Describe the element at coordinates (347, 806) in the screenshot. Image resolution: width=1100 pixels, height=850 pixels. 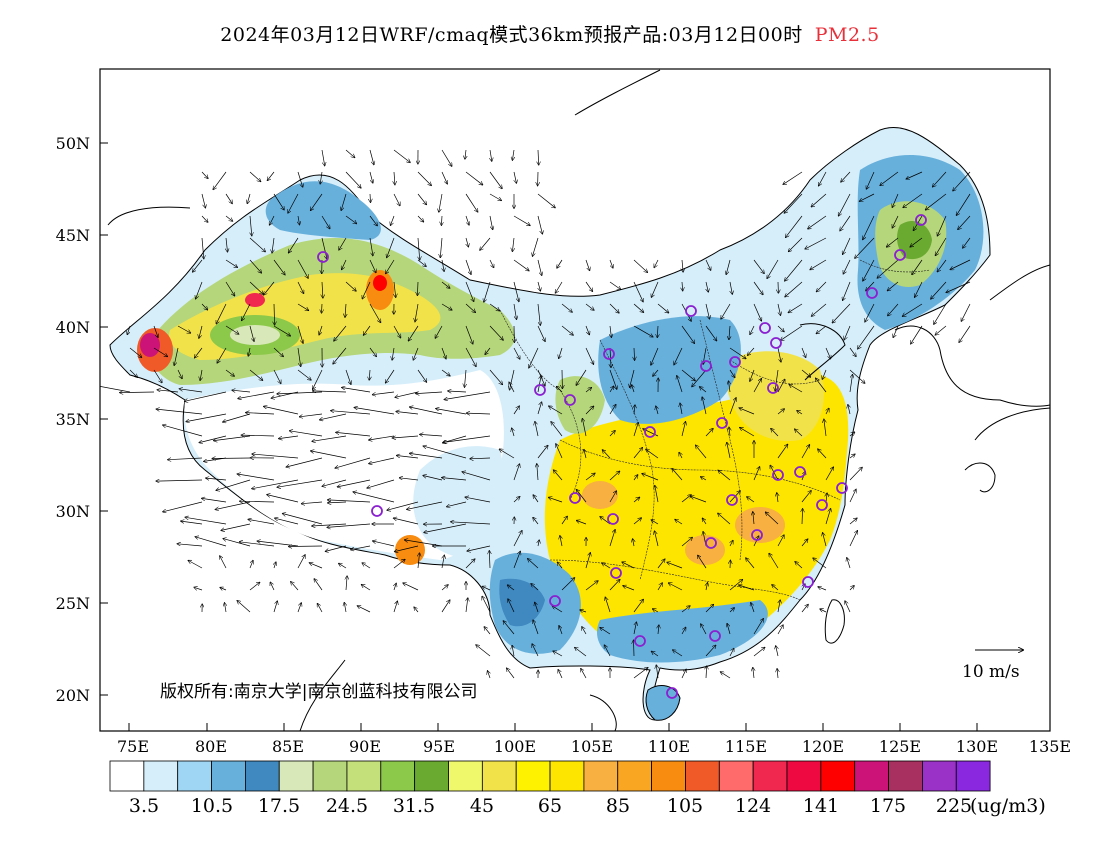
I see `colorbar-label: 24.5` at that location.